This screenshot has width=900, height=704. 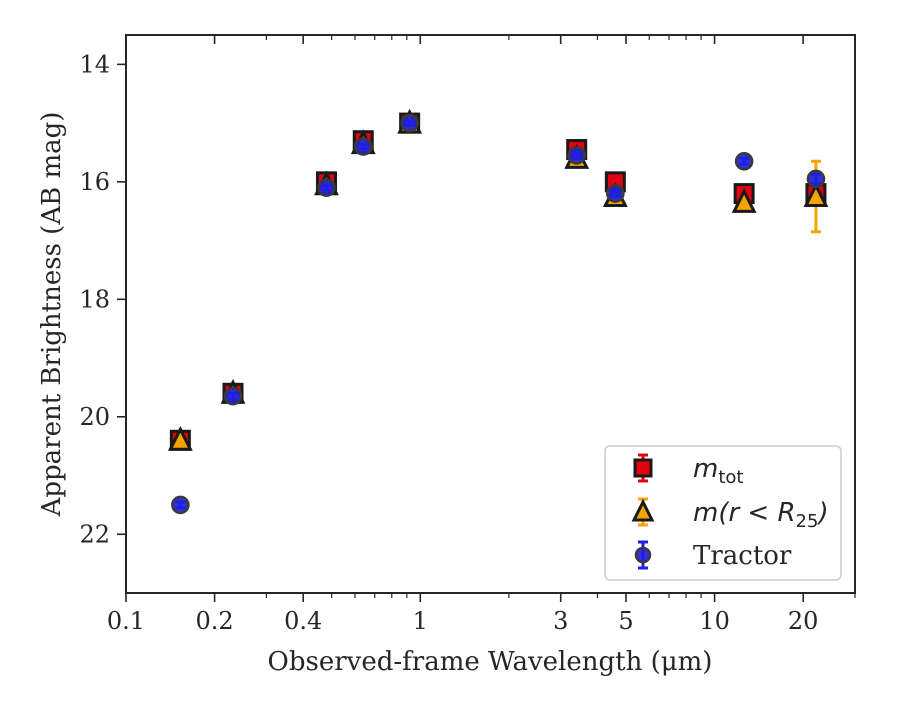 What do you see at coordinates (803, 621) in the screenshot?
I see `x-tick-label: 20` at bounding box center [803, 621].